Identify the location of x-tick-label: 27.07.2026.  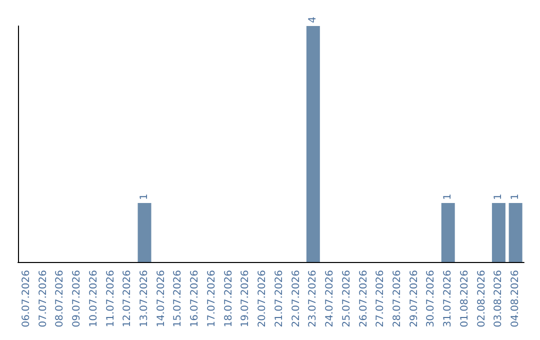
(380, 299).